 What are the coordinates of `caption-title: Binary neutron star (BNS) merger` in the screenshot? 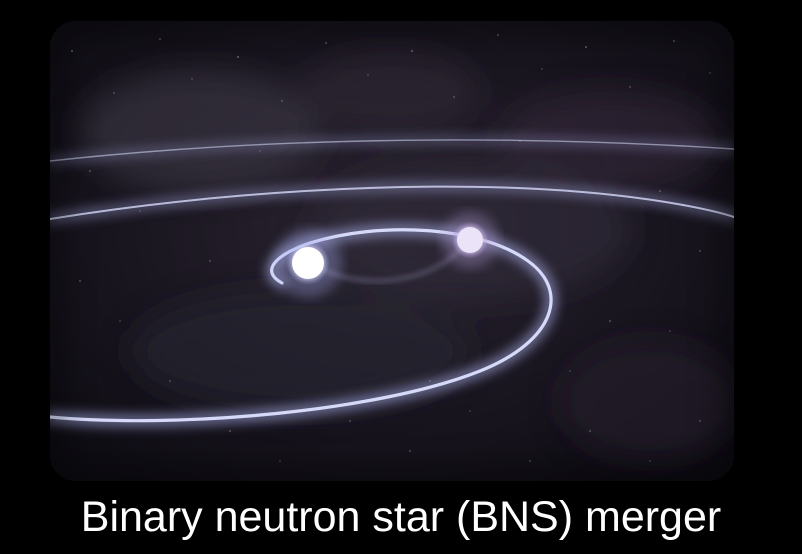 It's located at (401, 517).